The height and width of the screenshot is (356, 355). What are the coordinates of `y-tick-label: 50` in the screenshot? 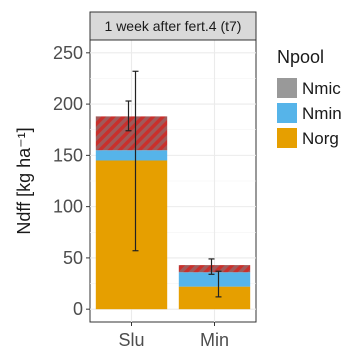 It's located at (73, 258).